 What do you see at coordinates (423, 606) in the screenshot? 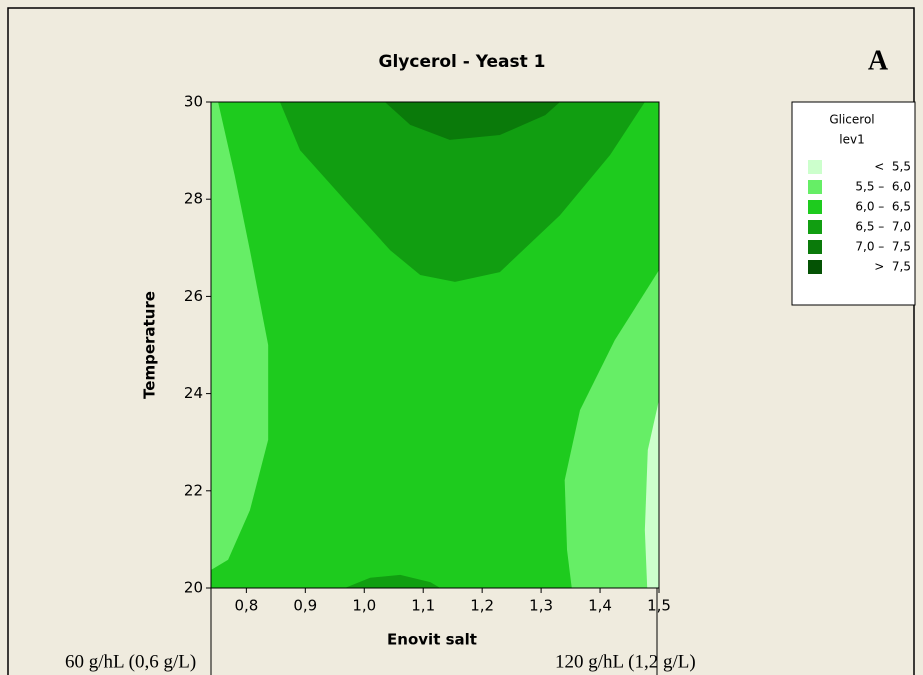
I see `x-tick-label: 1,1` at bounding box center [423, 606].